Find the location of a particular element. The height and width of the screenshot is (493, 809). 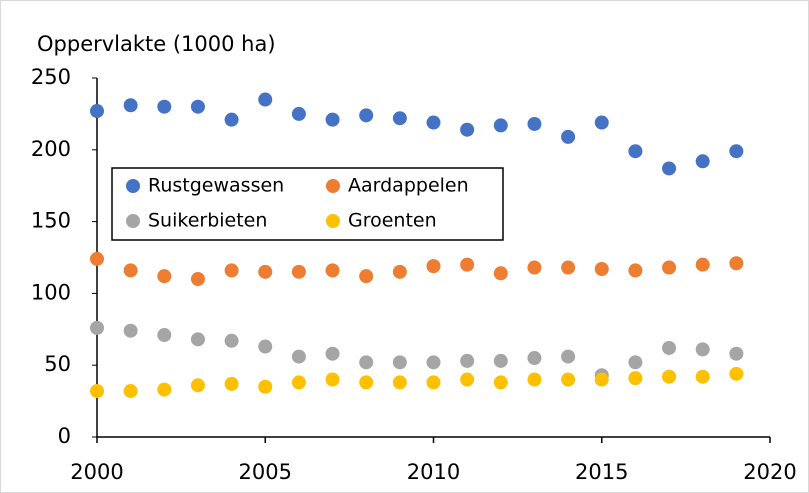

y-tick-label: 50 is located at coordinates (57, 364).